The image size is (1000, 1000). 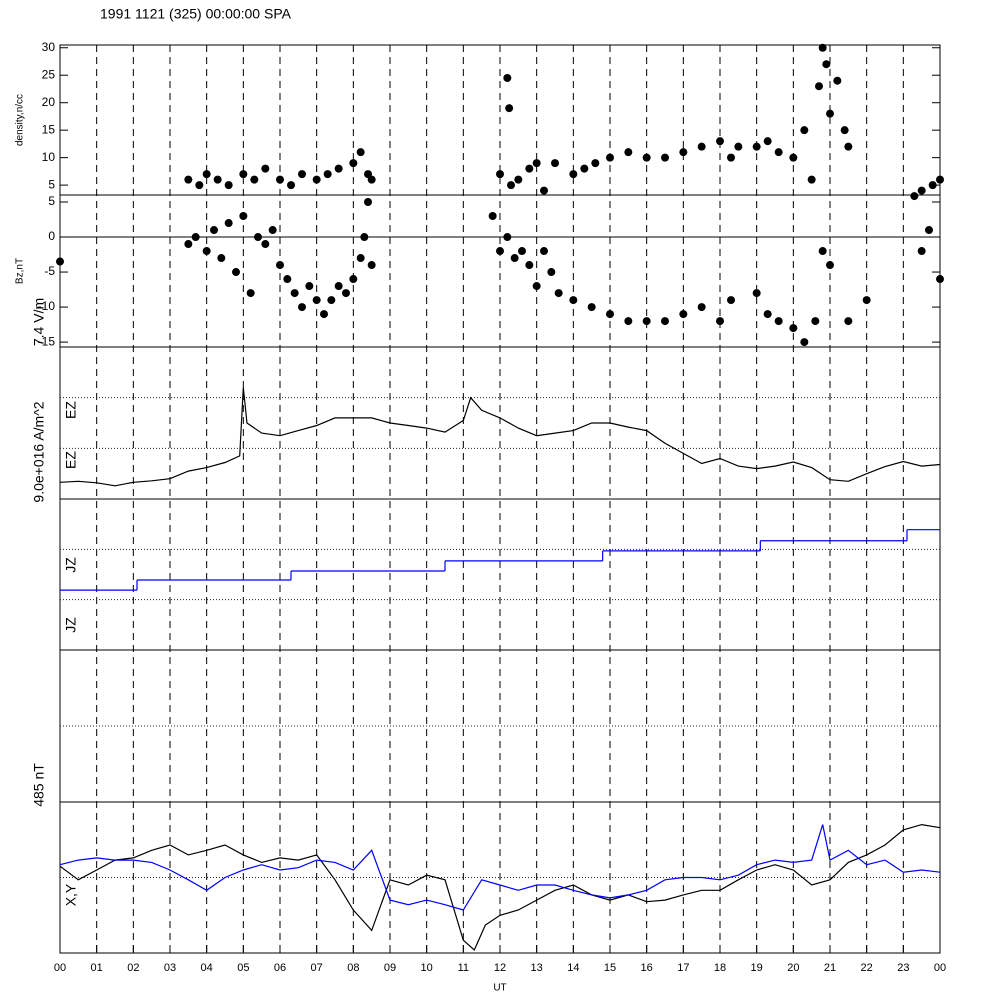 What do you see at coordinates (757, 968) in the screenshot?
I see `x-tick-label: 19` at bounding box center [757, 968].